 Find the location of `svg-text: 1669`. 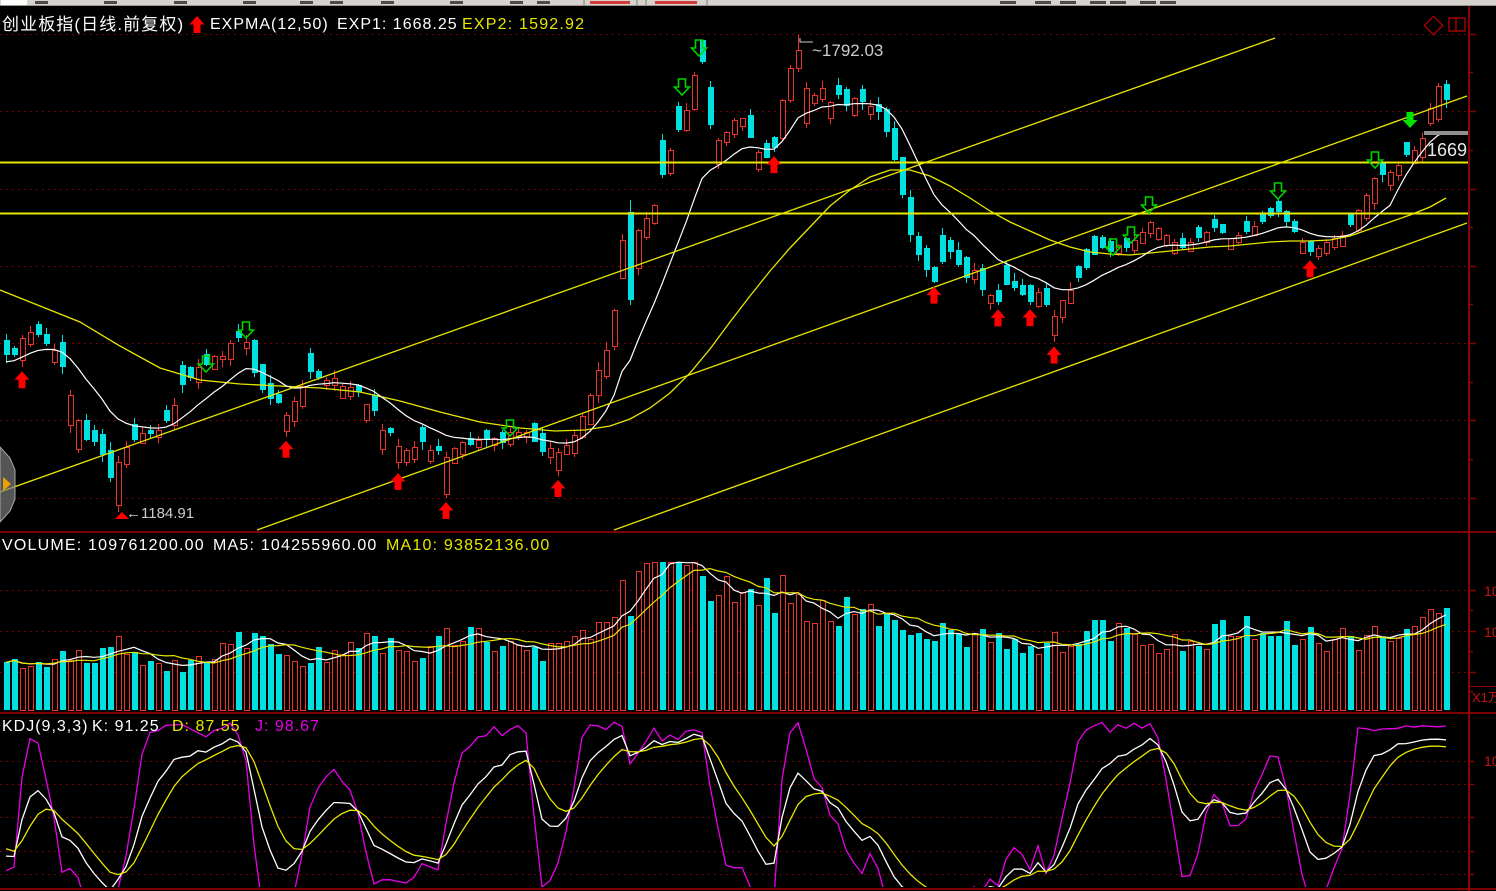

svg-text: 1669 is located at coordinates (1447, 150).